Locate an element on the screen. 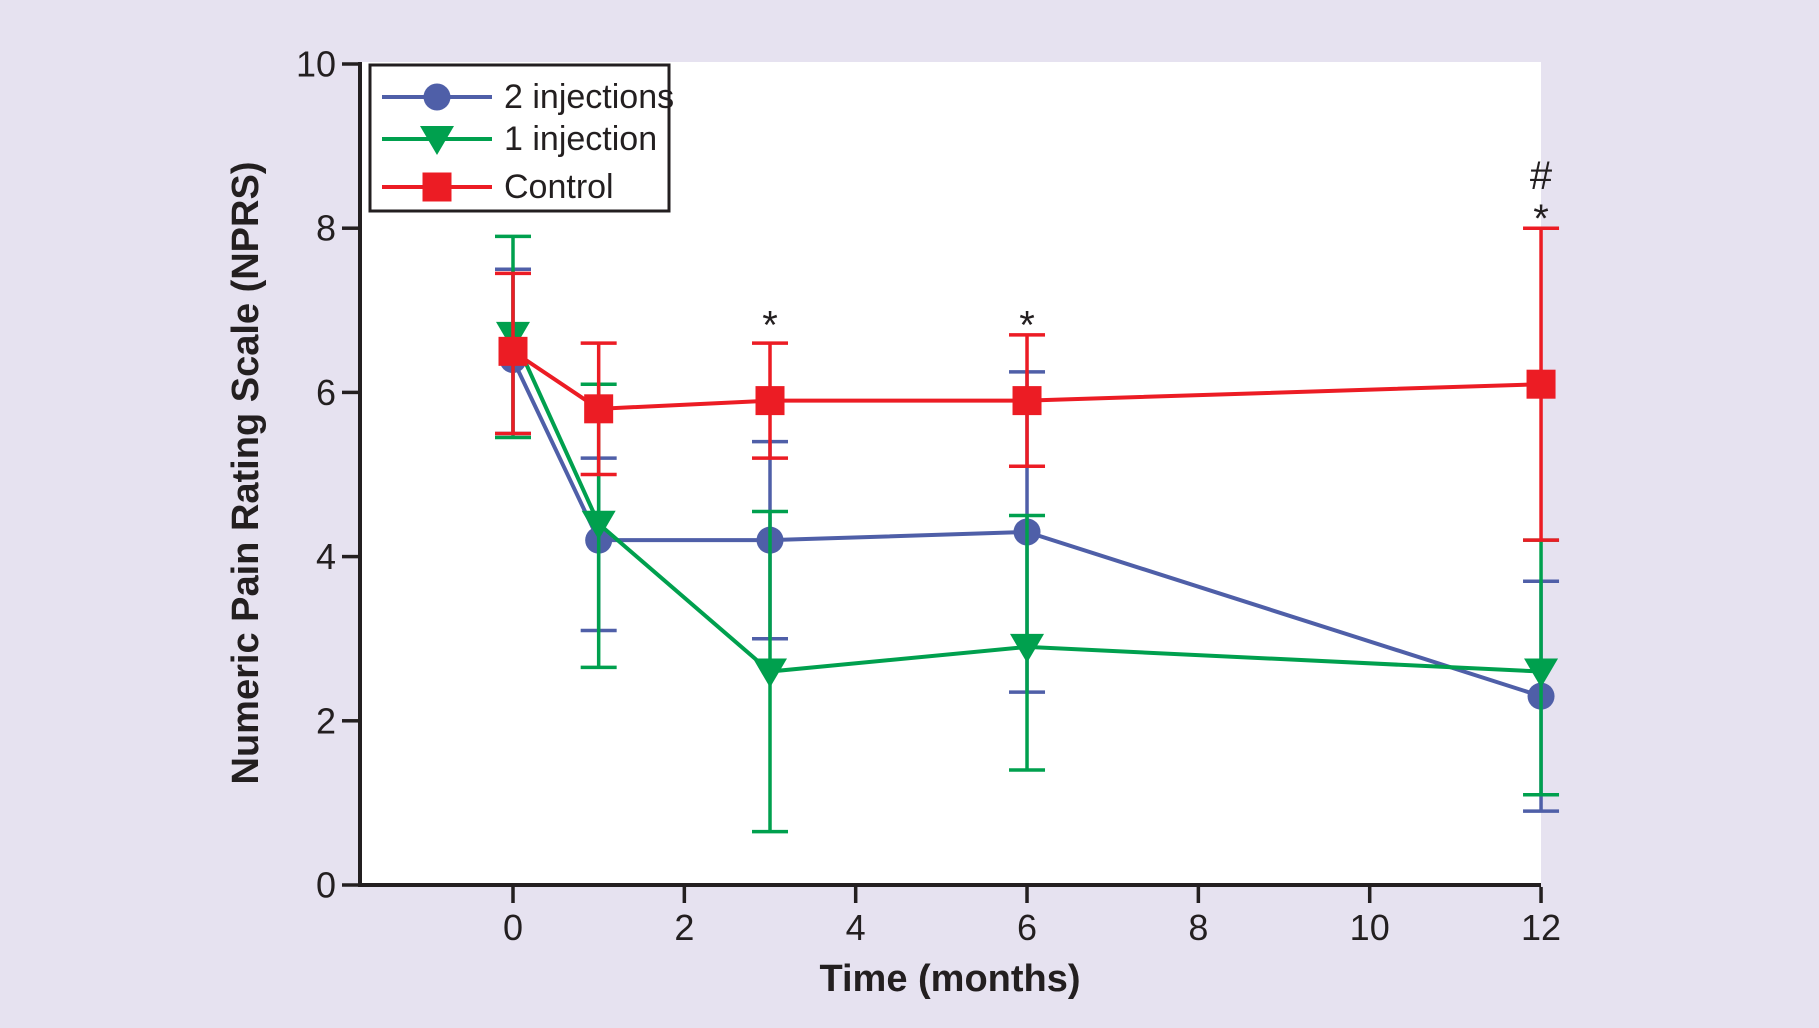 The height and width of the screenshot is (1028, 1819). x-tick-label: 0 is located at coordinates (513, 927).